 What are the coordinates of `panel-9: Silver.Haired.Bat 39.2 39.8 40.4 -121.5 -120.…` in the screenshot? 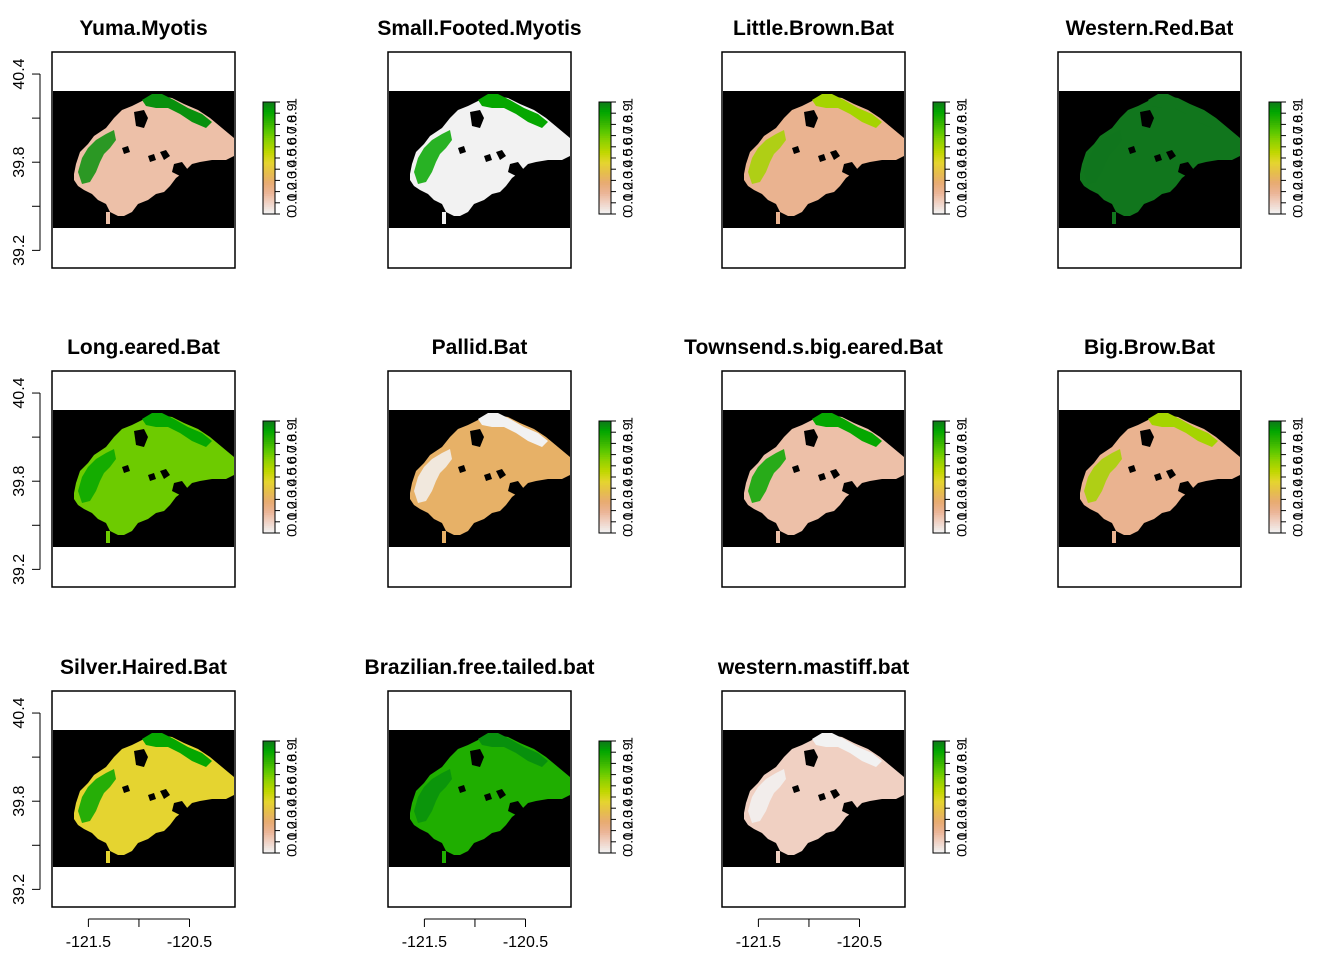 It's located at (155, 803).